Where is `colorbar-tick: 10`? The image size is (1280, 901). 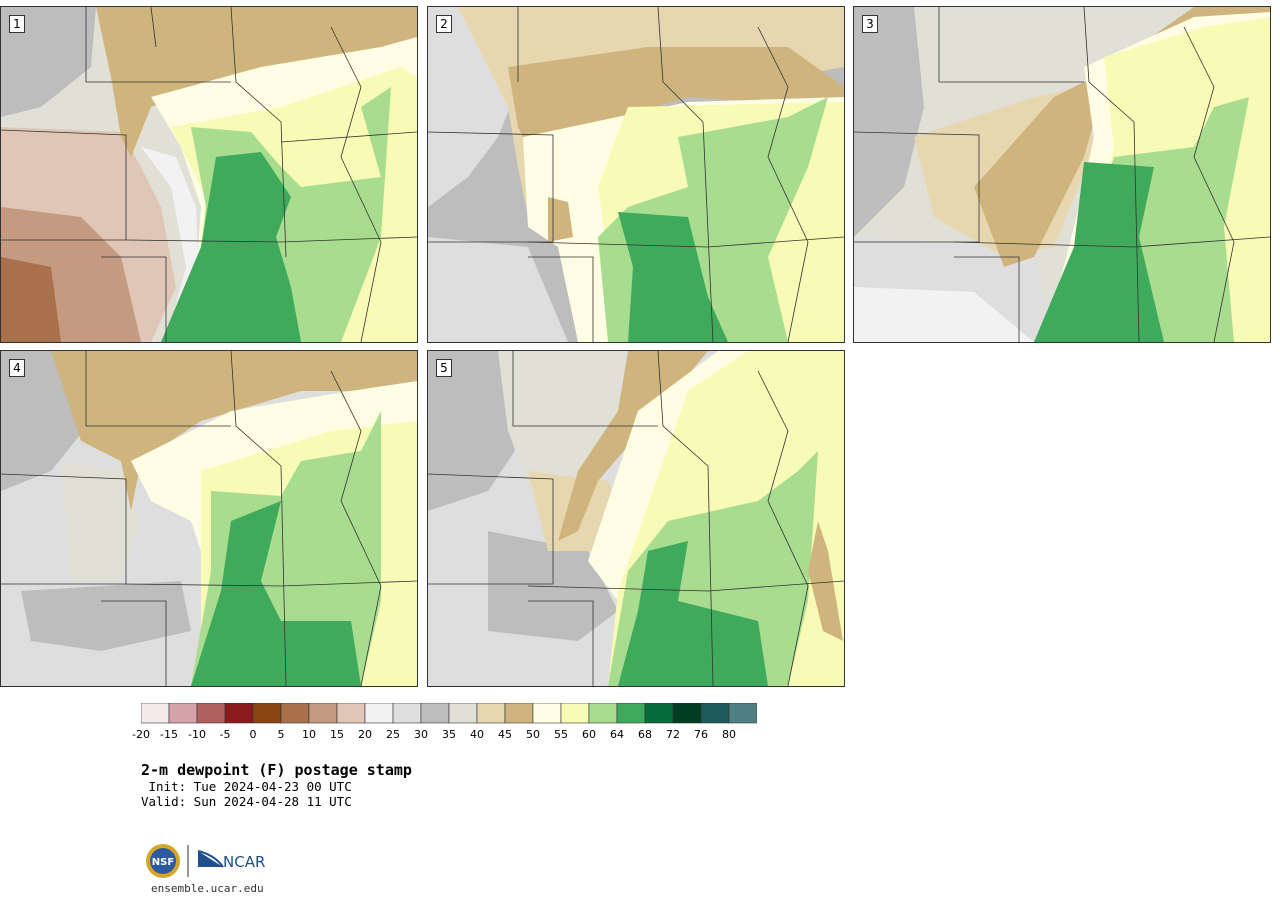
colorbar-tick: 10 is located at coordinates (309, 734).